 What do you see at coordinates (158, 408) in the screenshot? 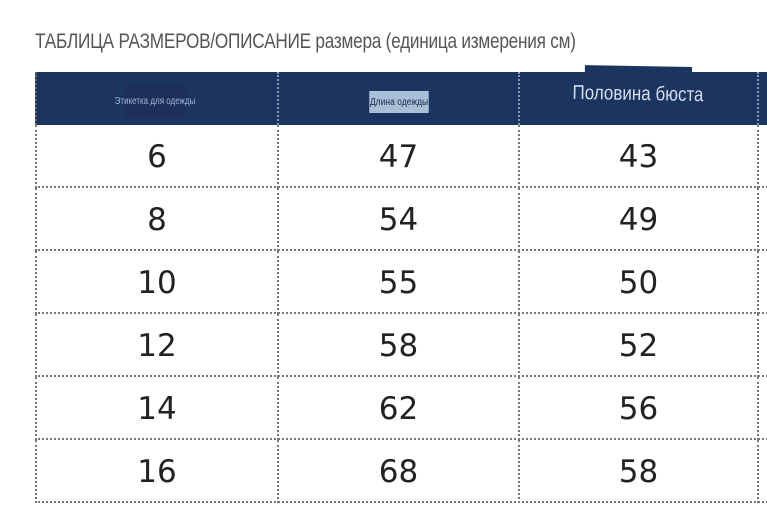
I see `table-cell: 14` at bounding box center [158, 408].